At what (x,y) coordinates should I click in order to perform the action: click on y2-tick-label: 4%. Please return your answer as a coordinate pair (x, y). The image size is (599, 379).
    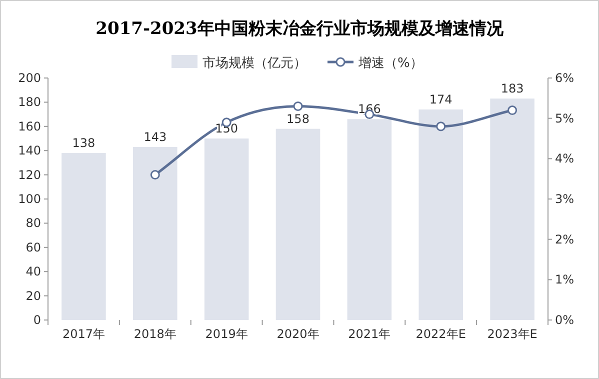
    Looking at the image, I should click on (564, 159).